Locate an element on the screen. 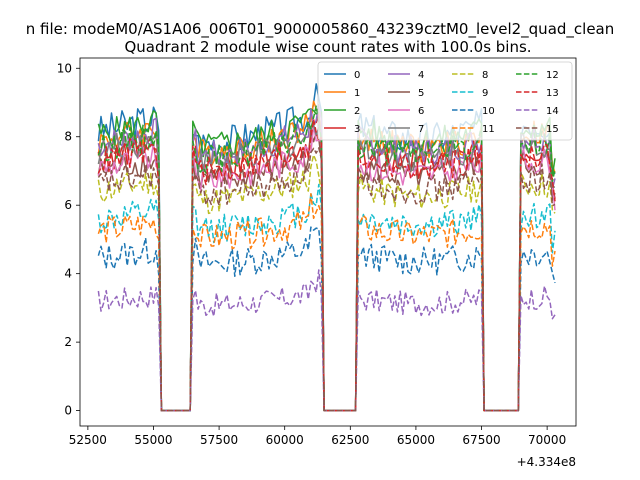 The width and height of the screenshot is (640, 480). x-offset-label: +4.334e8 is located at coordinates (546, 462).